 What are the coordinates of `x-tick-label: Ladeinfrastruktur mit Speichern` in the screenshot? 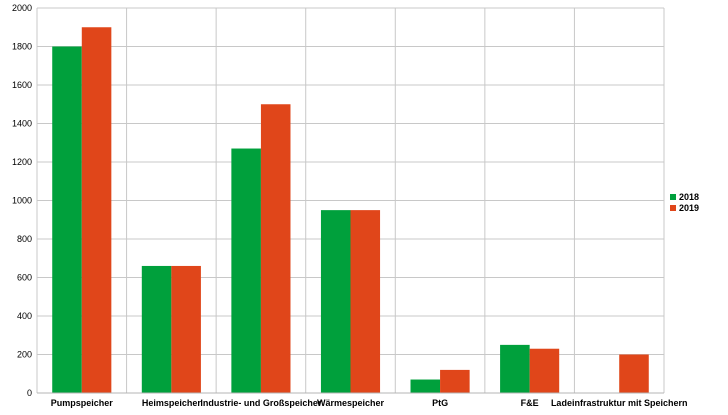 It's located at (619, 403).